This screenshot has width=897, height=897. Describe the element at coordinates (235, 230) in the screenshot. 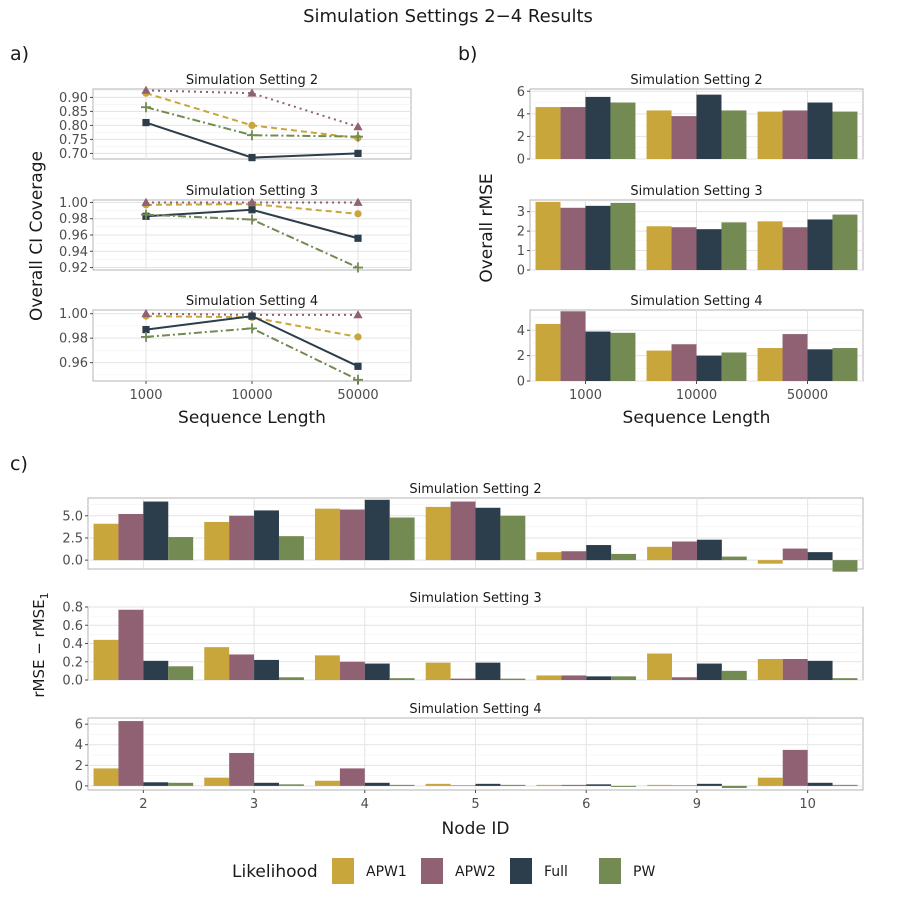

I see `facet-a-2: Simulation Setting 3 1.000.98 0.960.940.92` at that location.